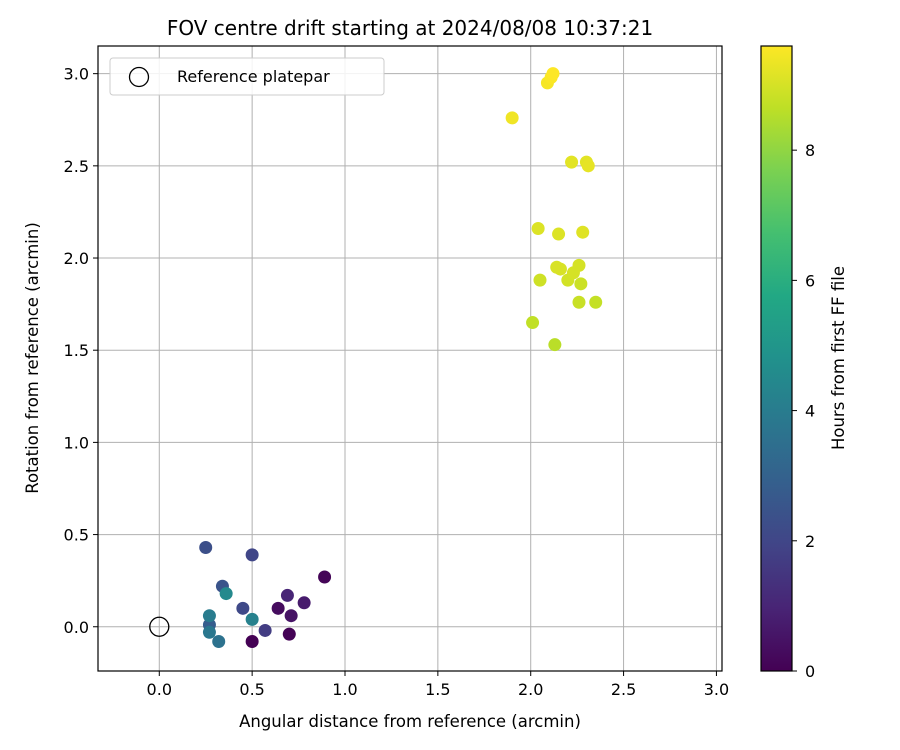 This screenshot has height=750, width=900. Describe the element at coordinates (253, 76) in the screenshot. I see `legend-label-reference-platepar: Reference platepar` at that location.